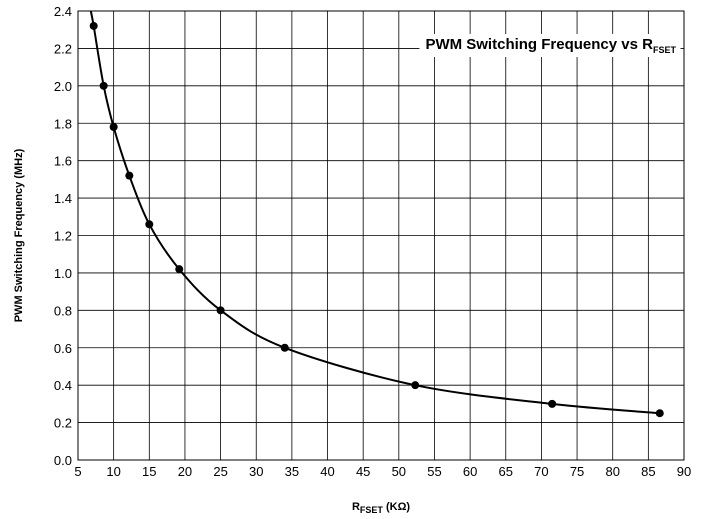 This screenshot has width=705, height=519. I want to click on x-axis-ticks: 5 10 15 20 25 30 35 40 45 50 55 60 65 70 75 80 85 90, so click(382, 471).